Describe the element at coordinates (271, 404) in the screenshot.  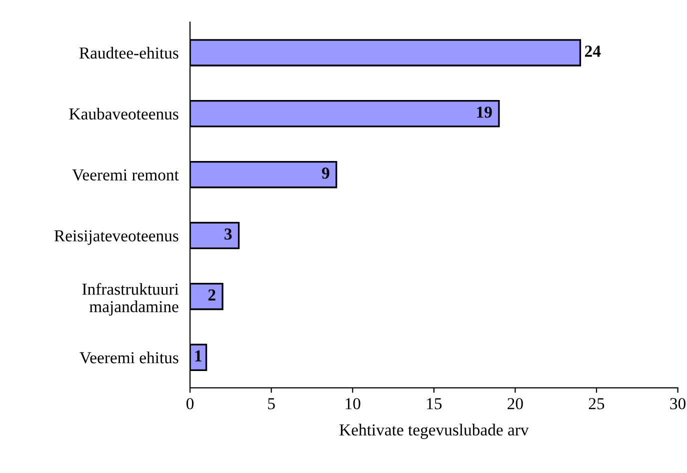
I see `x-tick-label: 5` at that location.